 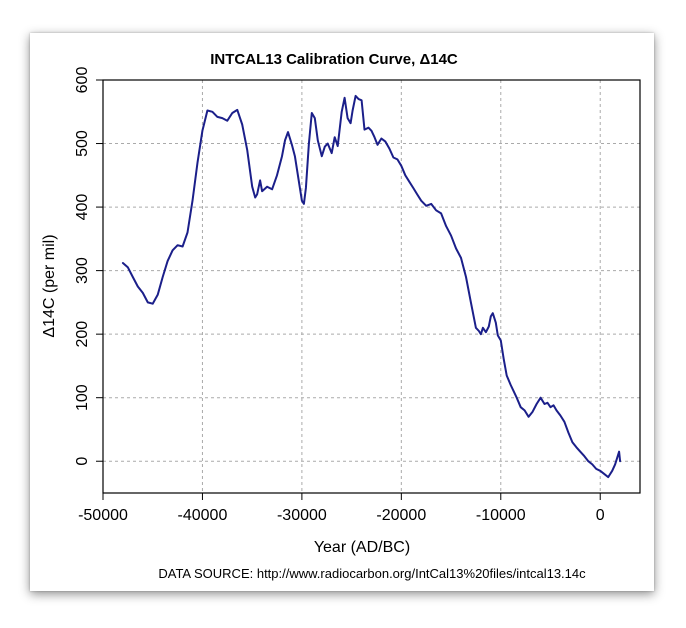 I want to click on y-tick-label: 500, so click(x=82, y=143).